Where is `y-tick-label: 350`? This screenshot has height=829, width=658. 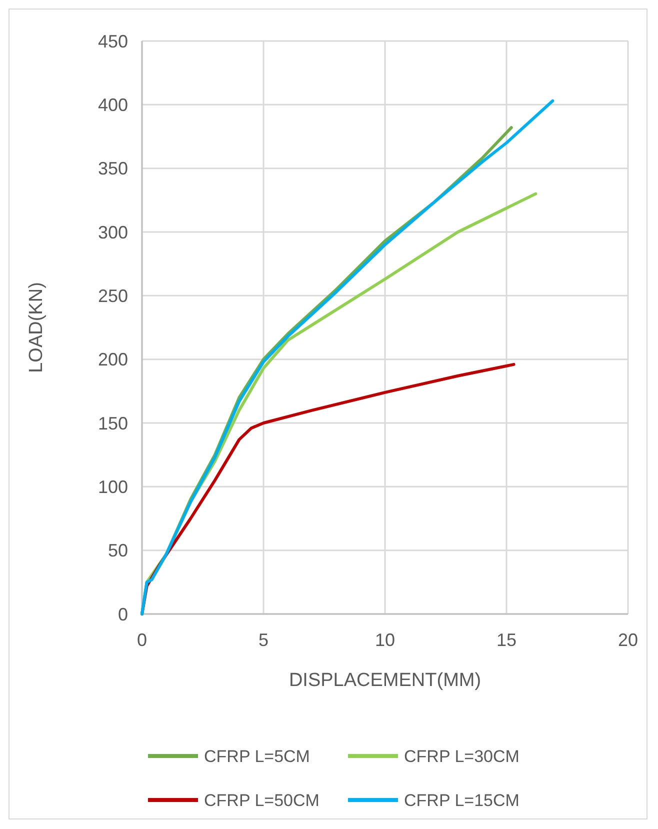 y-tick-label: 350 is located at coordinates (113, 168).